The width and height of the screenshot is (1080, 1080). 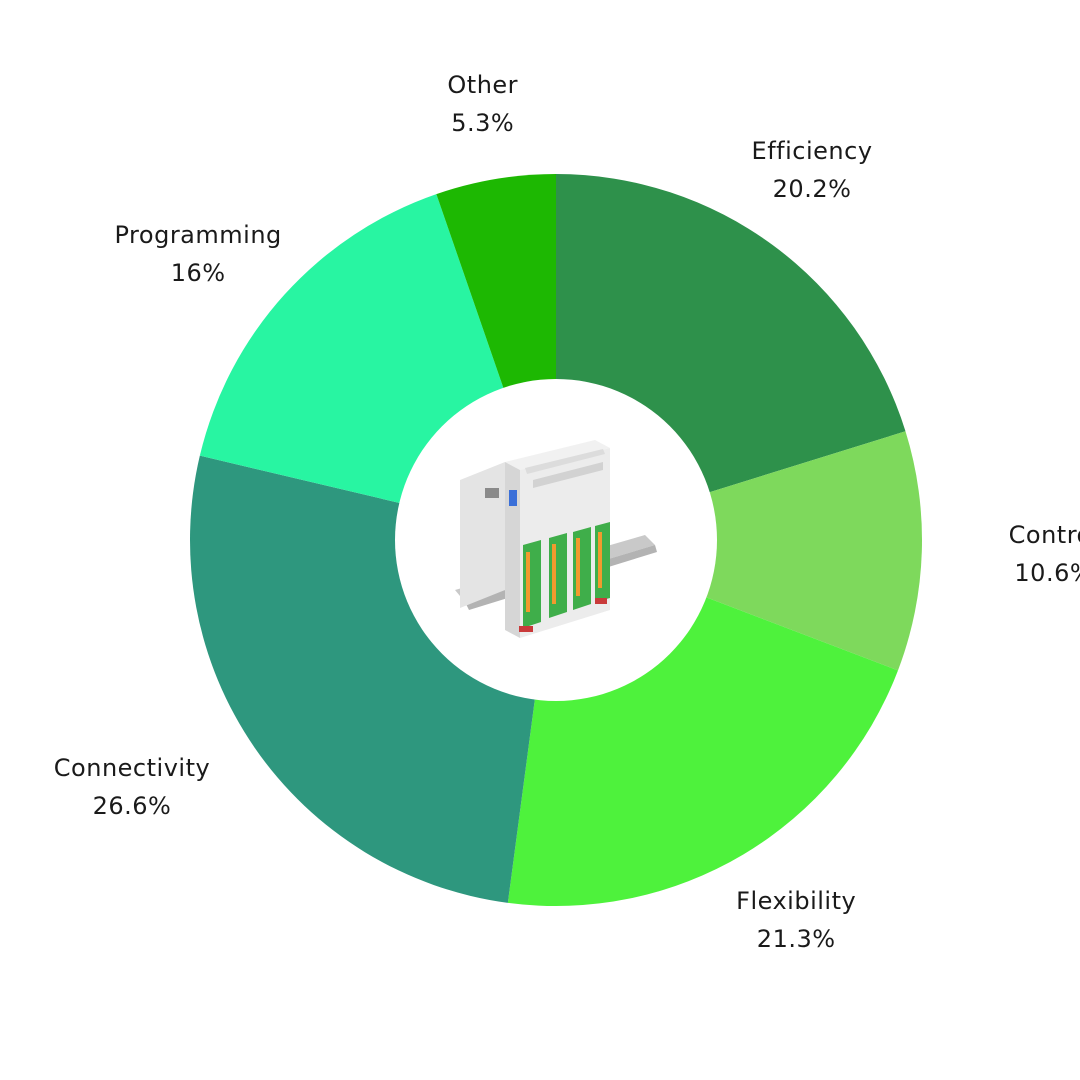 I want to click on slice-label-other: Other 5.3%, so click(x=482, y=104).